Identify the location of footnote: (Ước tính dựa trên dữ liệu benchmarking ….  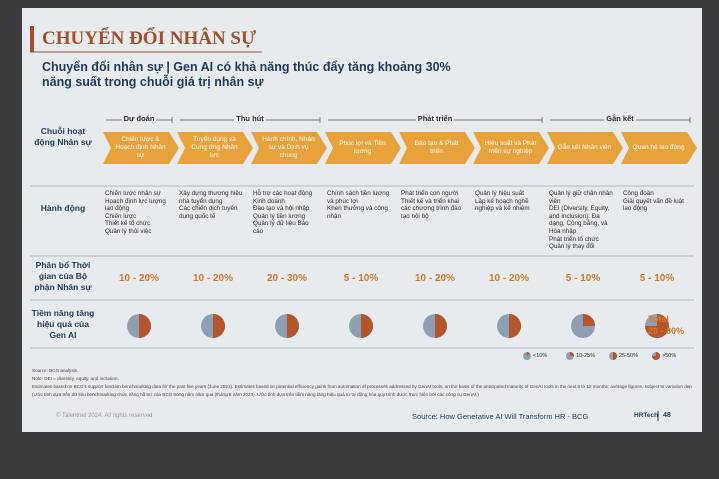
(255, 394).